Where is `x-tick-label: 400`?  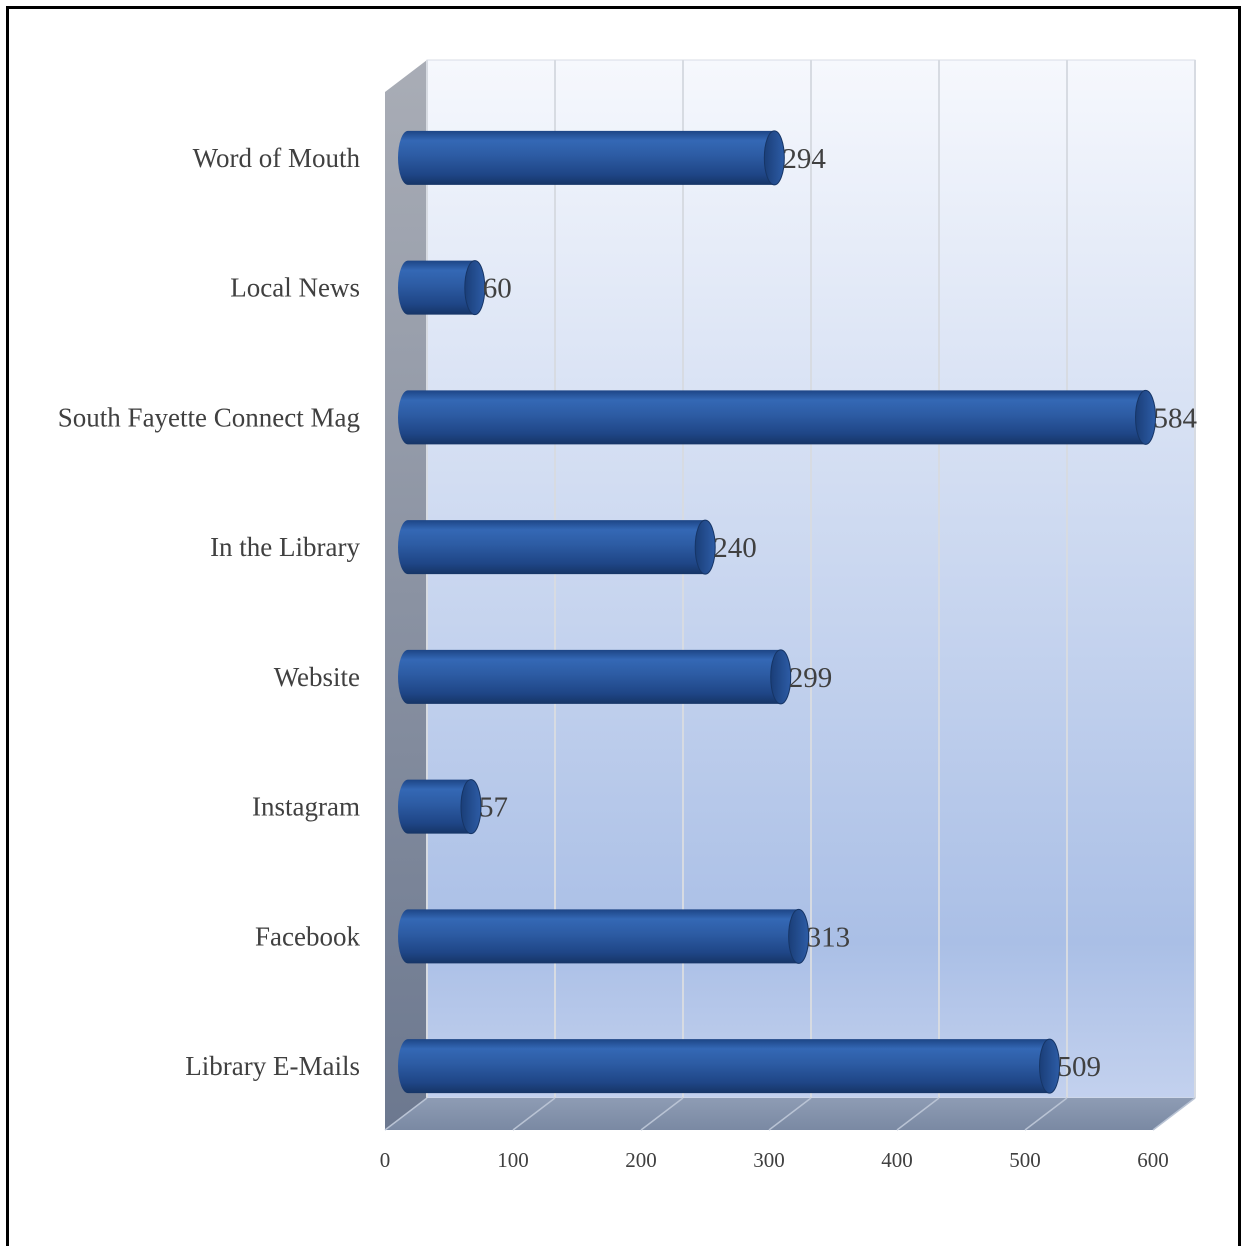 x-tick-label: 400 is located at coordinates (897, 1160).